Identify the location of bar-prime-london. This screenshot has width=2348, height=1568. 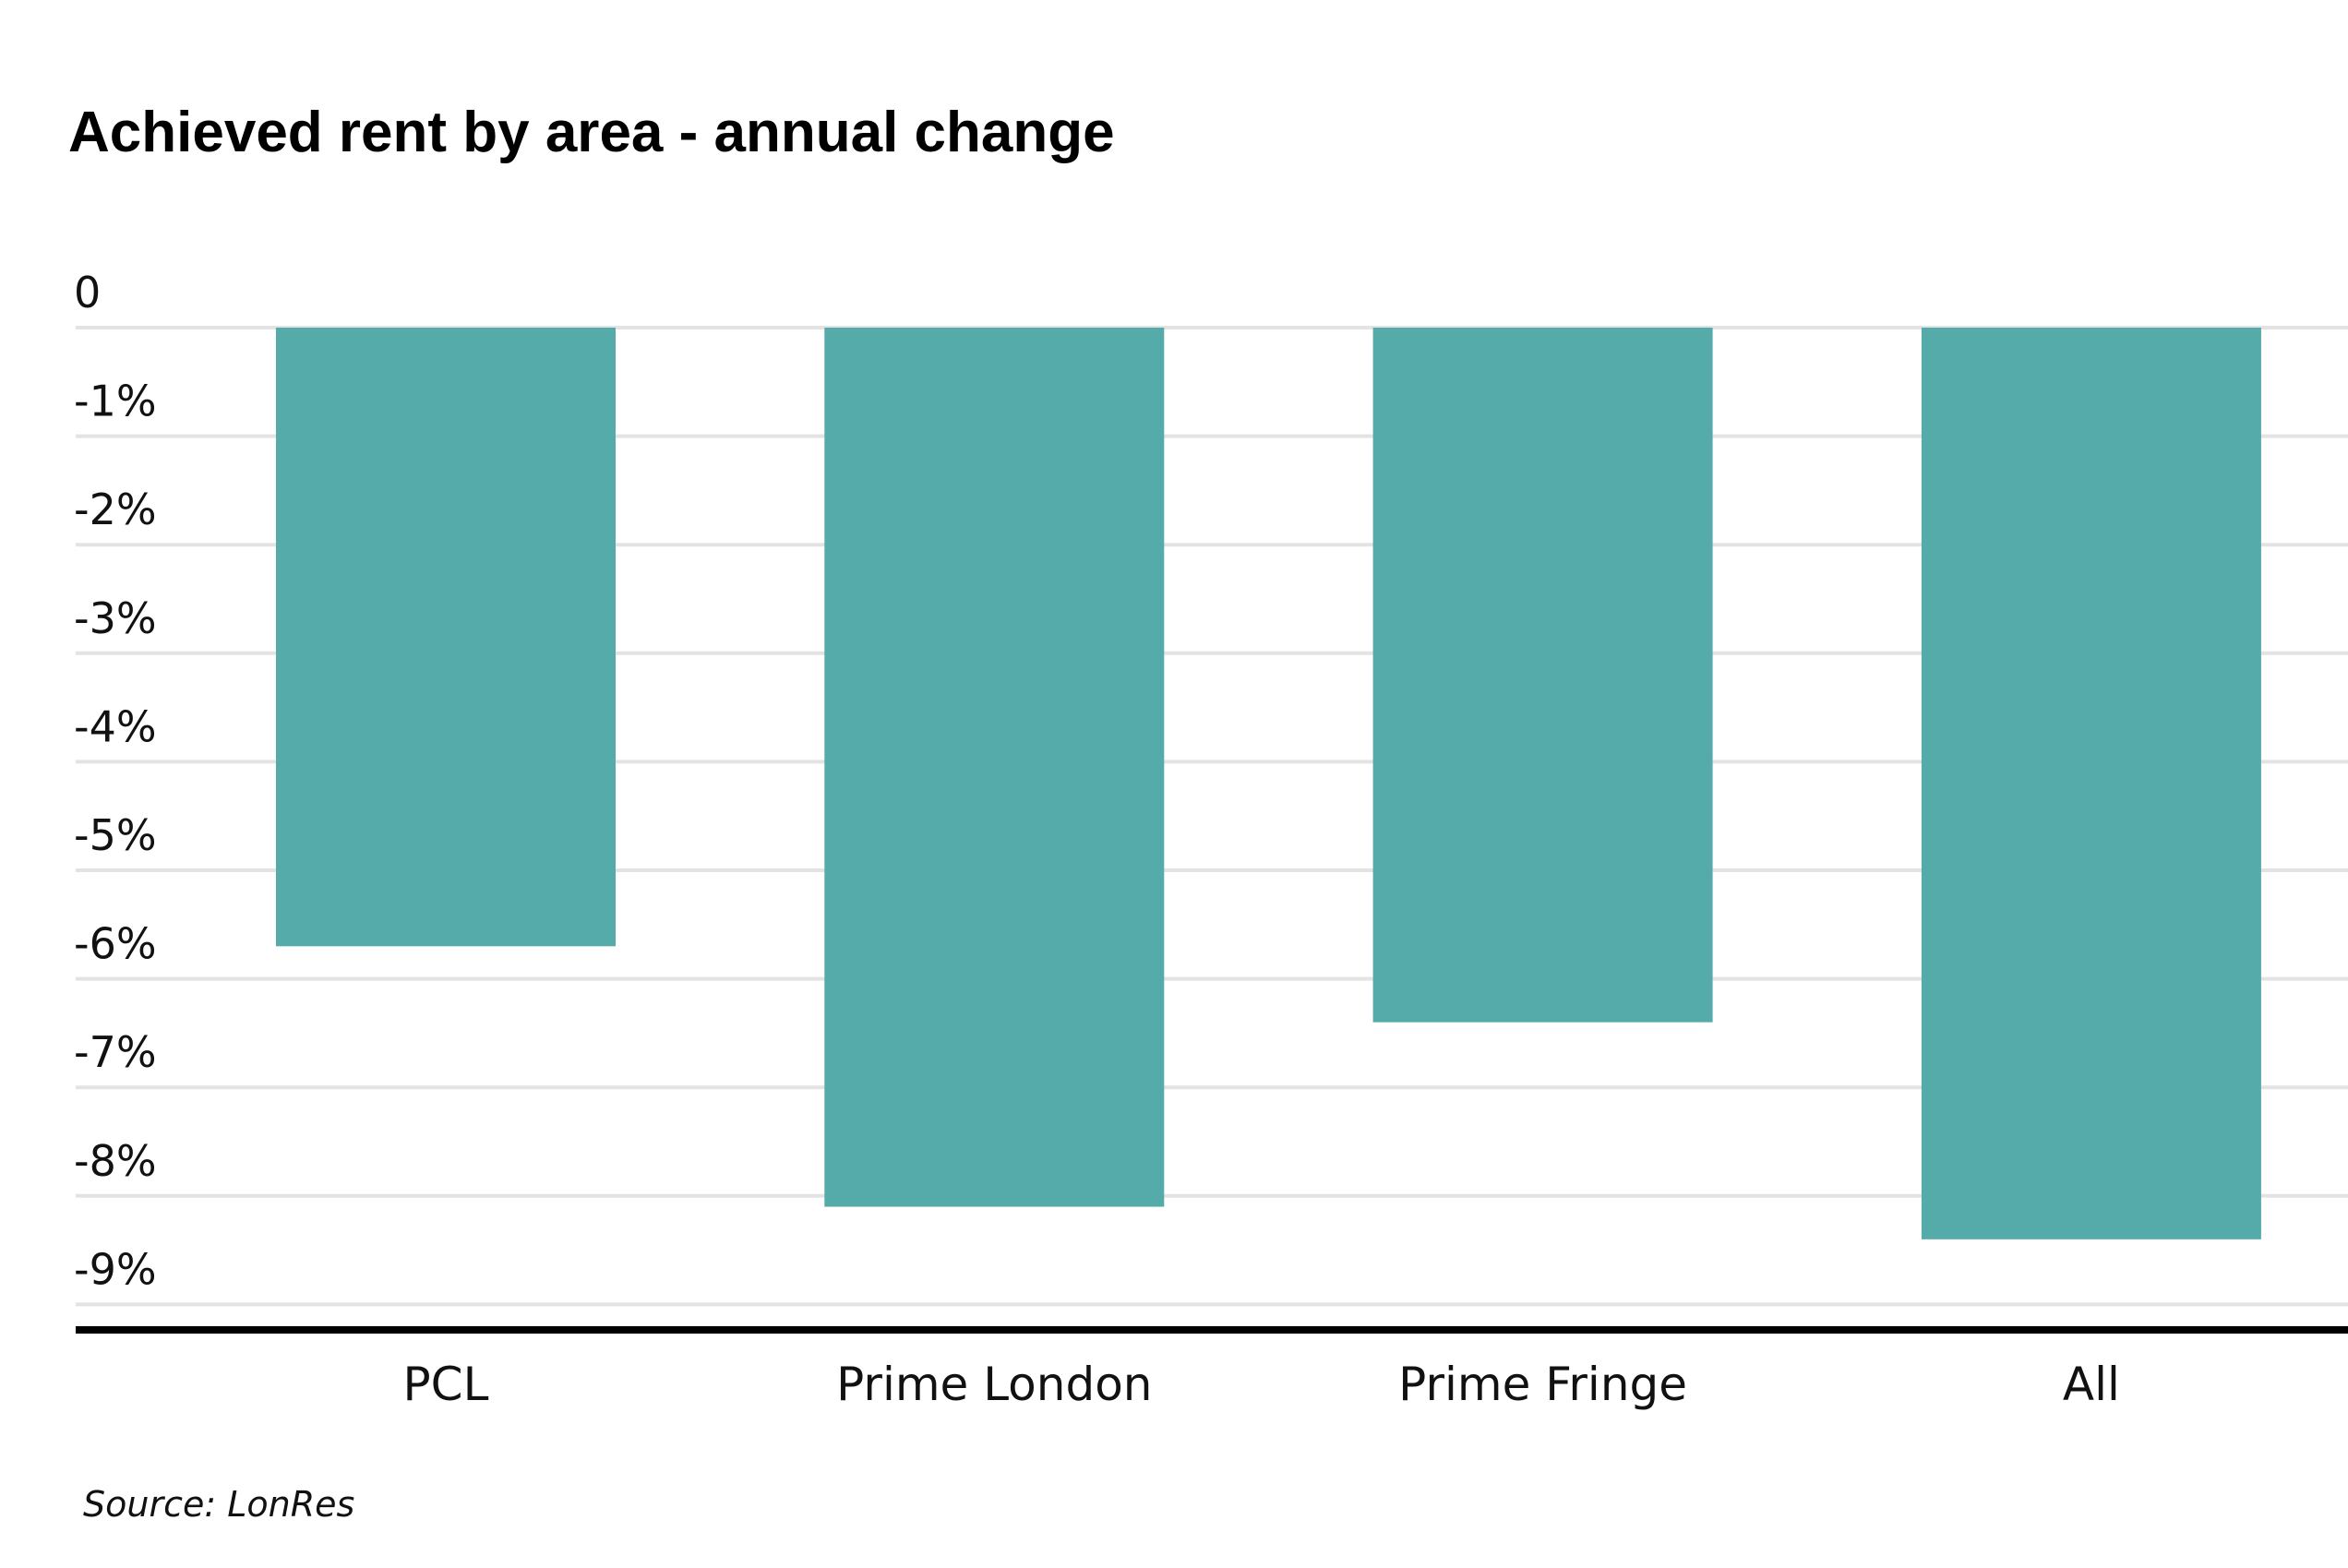
(994, 768).